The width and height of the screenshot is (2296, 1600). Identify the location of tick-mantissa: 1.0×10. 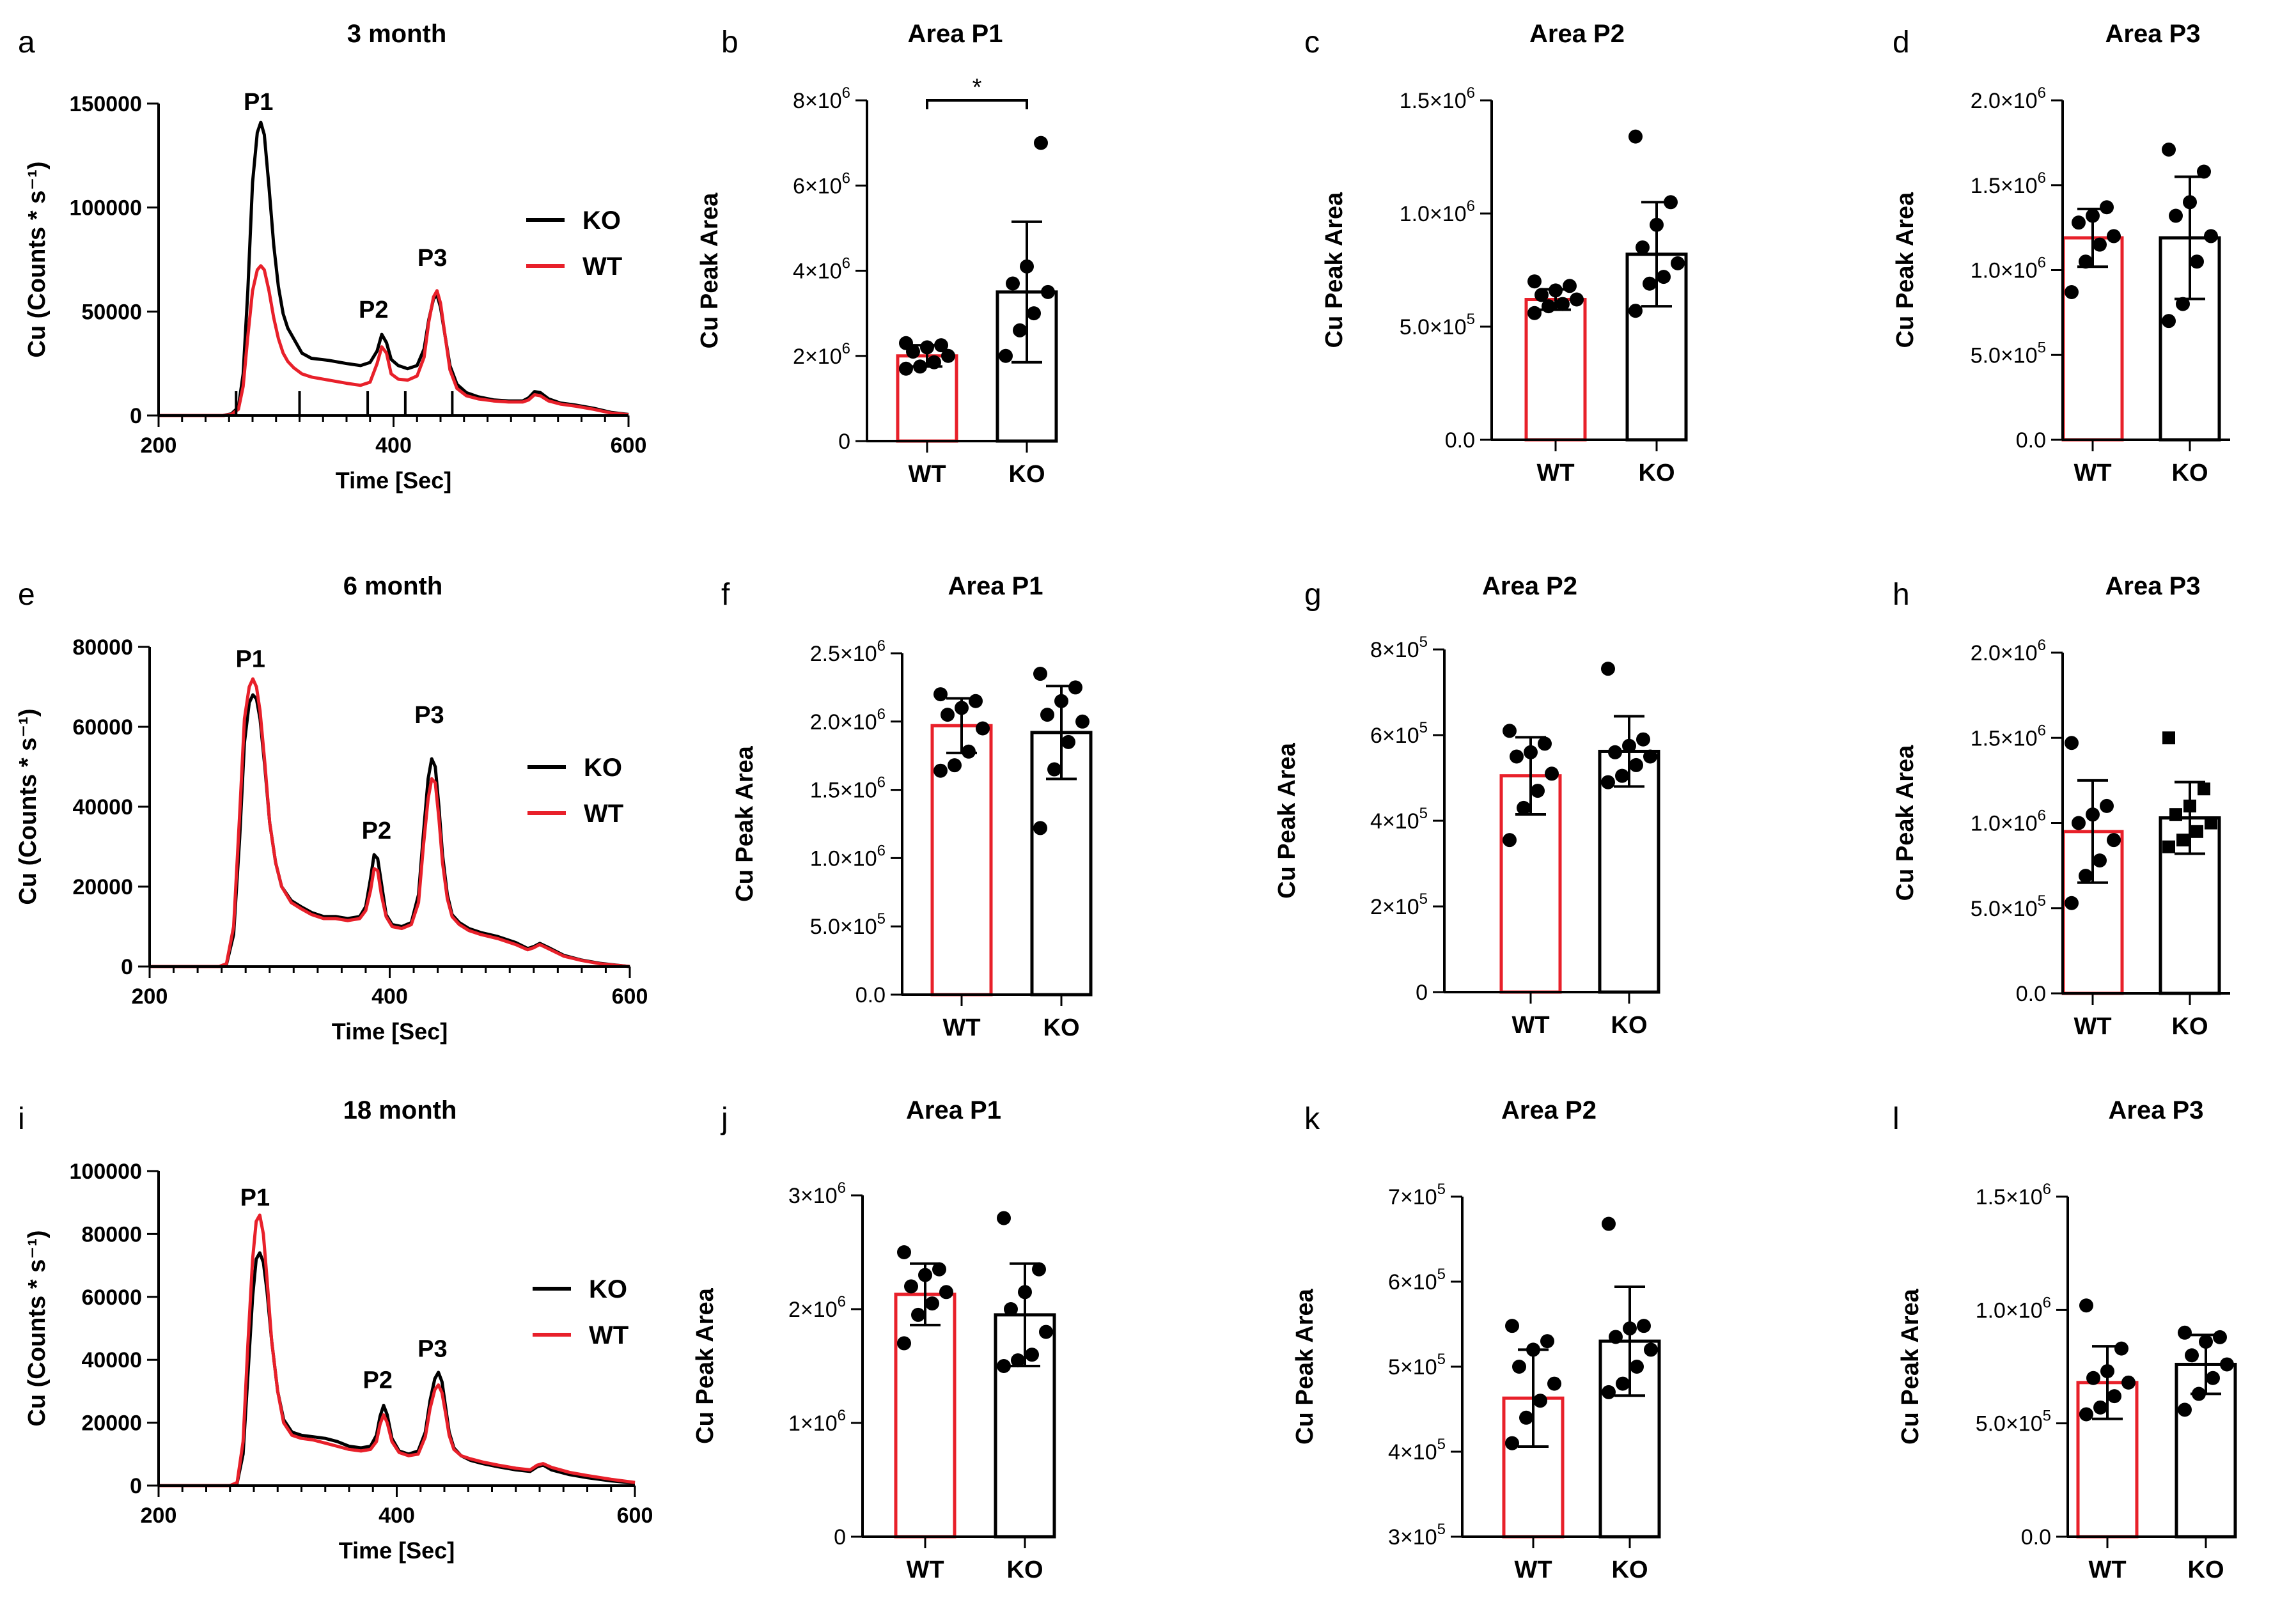
(2004, 271).